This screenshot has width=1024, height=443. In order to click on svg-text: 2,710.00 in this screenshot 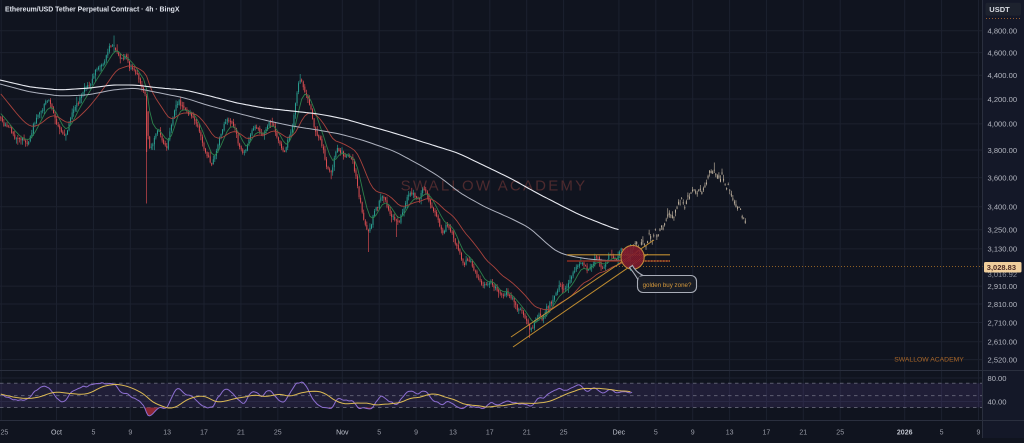, I will do `click(1003, 322)`.